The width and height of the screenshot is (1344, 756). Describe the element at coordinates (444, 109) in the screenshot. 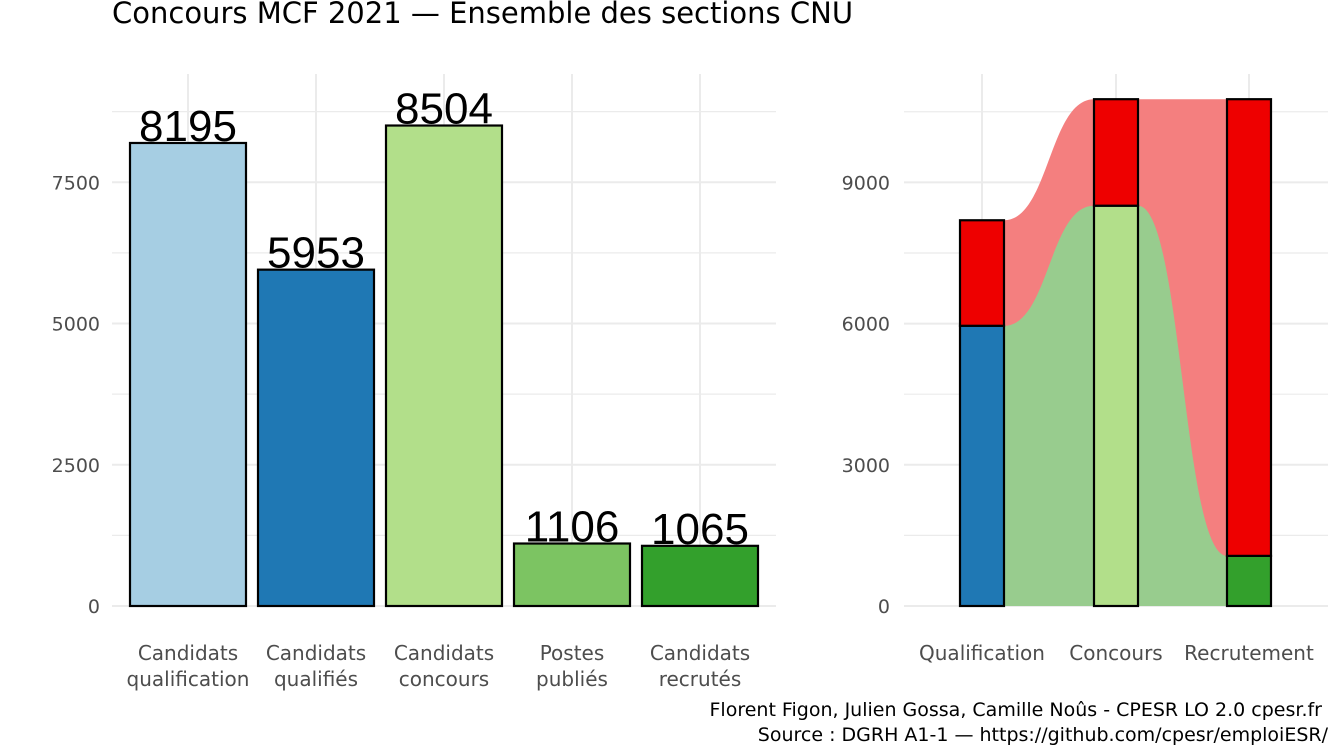

I see `bar-value-label: 8504` at that location.